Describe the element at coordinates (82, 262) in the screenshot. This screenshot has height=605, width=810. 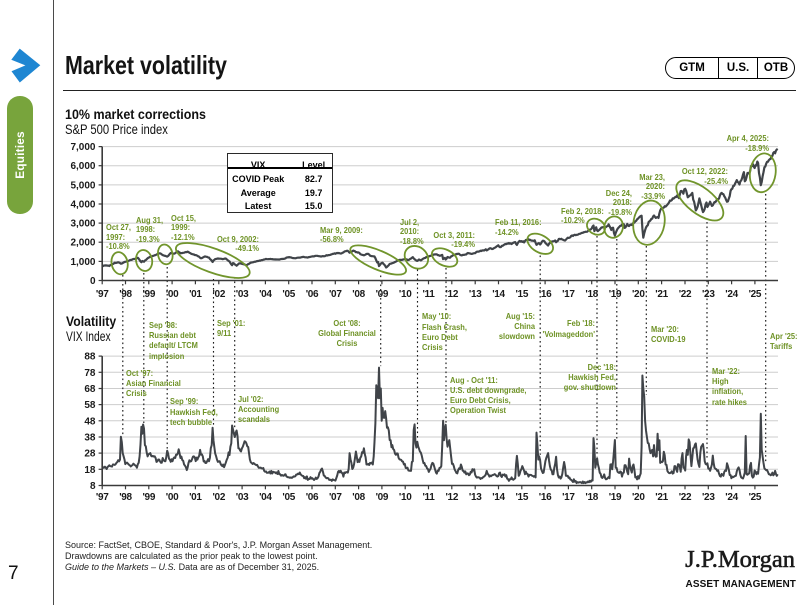
I see `svg-text: 1,000` at that location.